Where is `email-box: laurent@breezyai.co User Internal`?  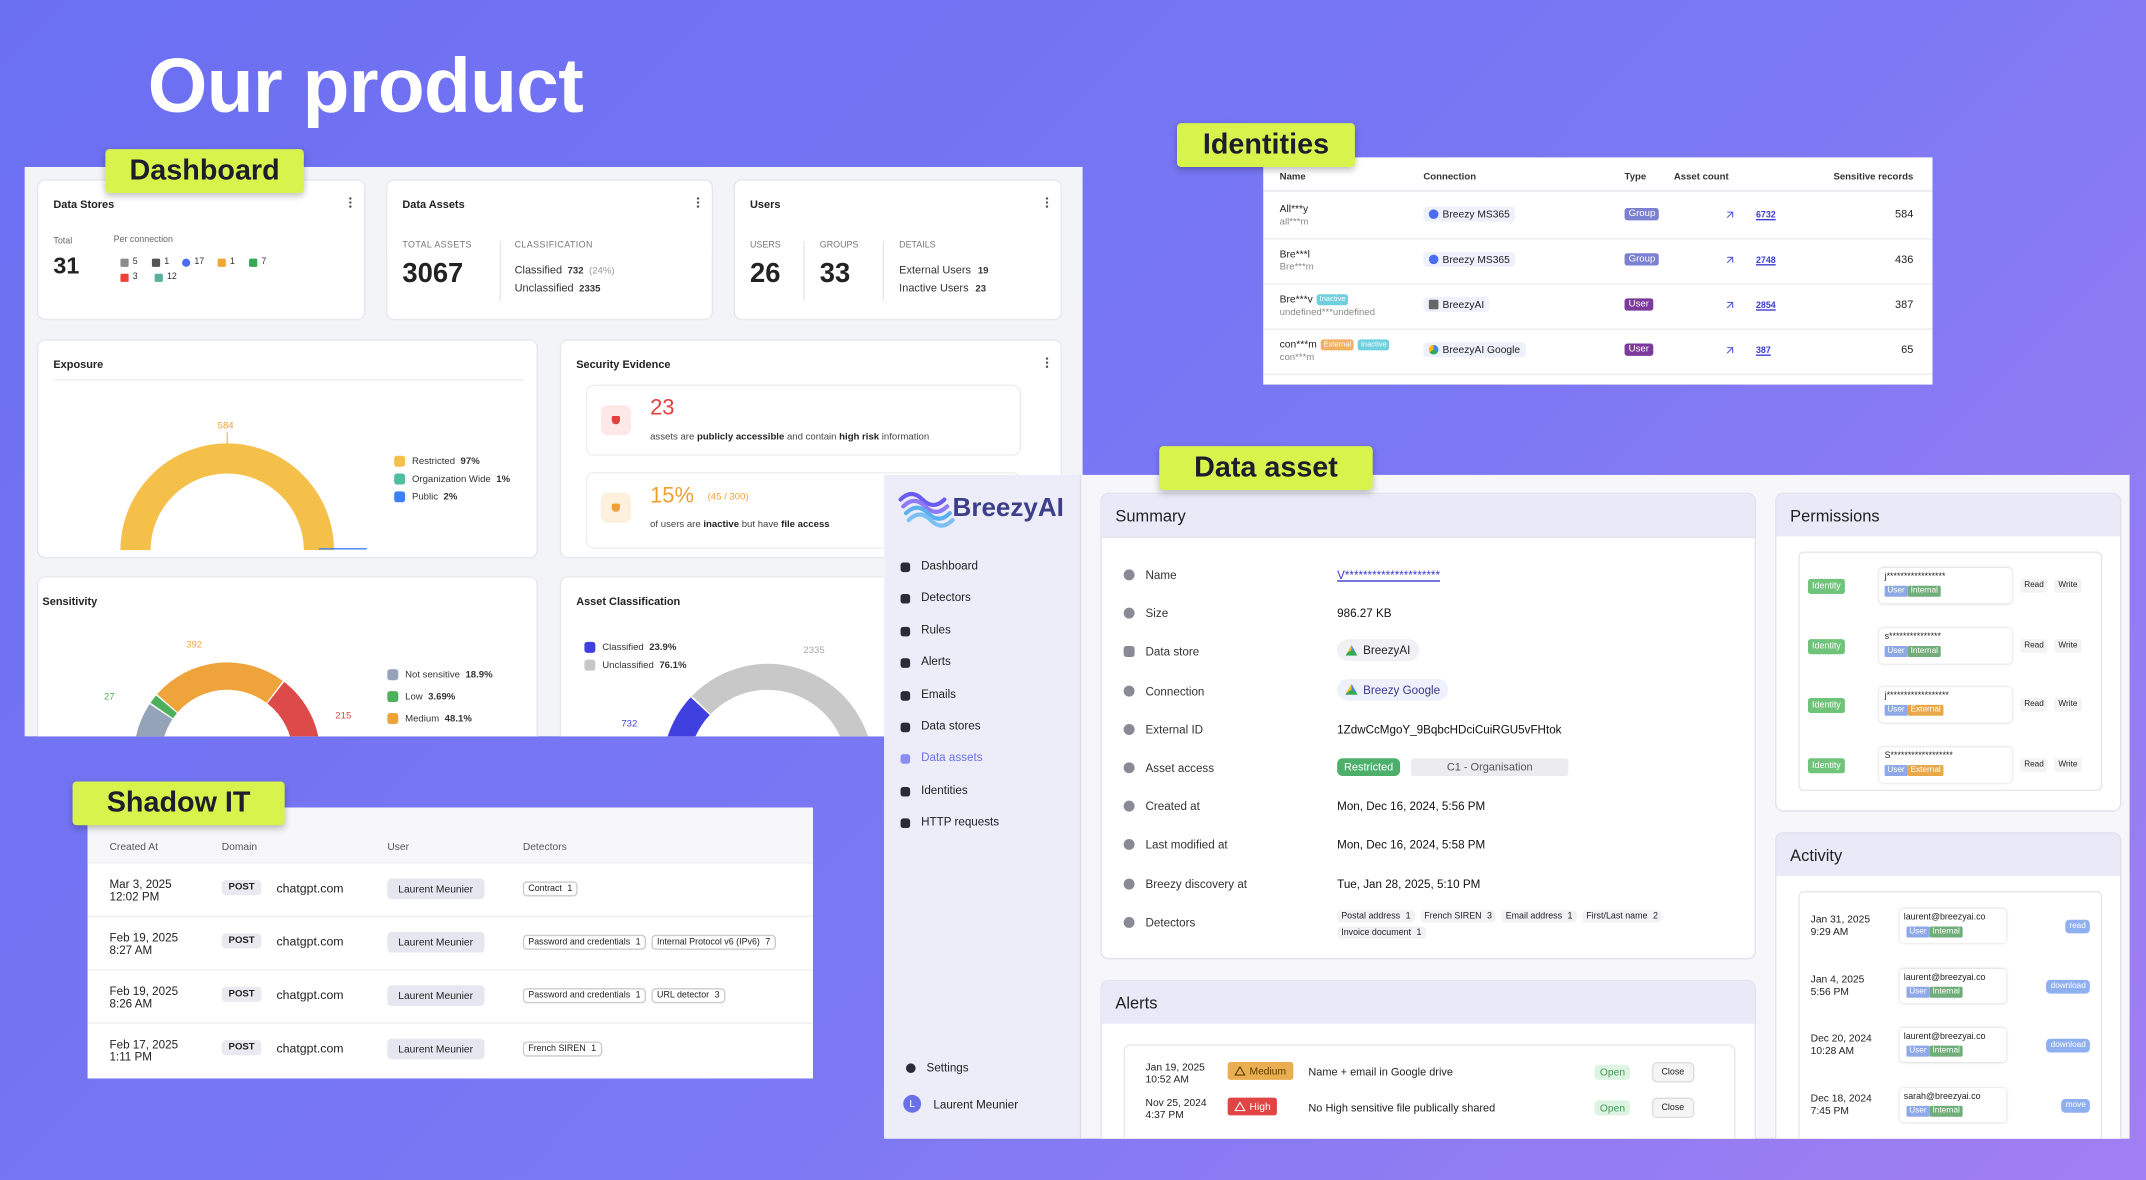 email-box: laurent@breezyai.co User Internal is located at coordinates (1953, 1045).